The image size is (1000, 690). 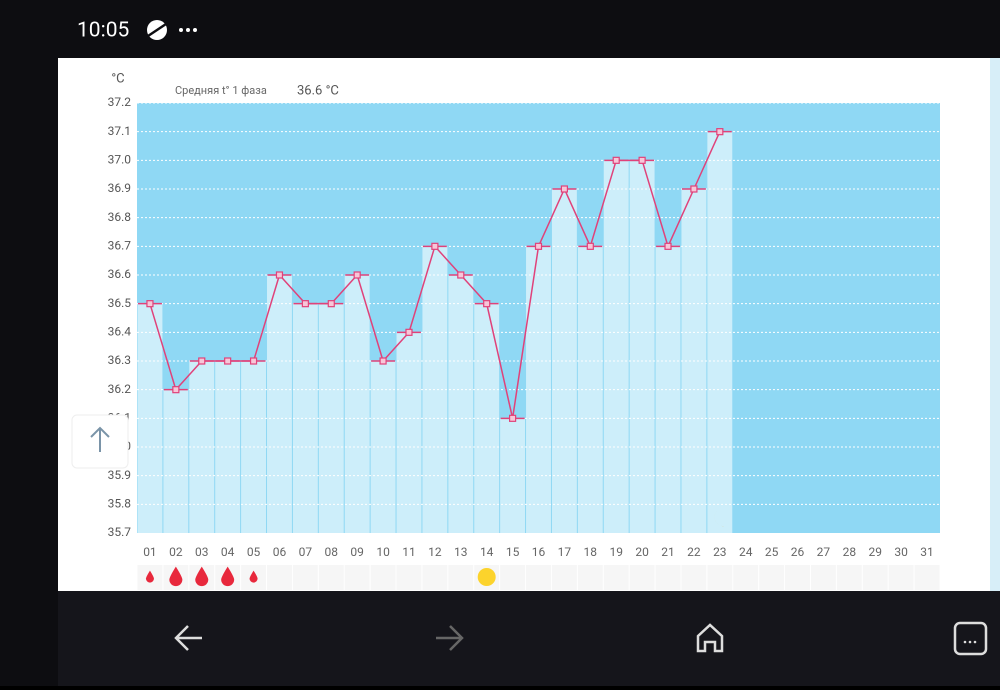 I want to click on tabs-button, so click(x=970, y=638).